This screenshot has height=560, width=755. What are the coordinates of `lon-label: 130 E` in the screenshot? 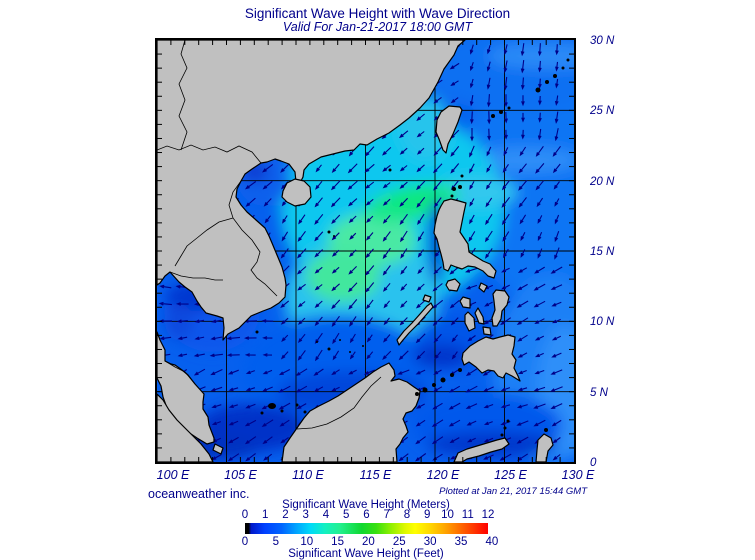 It's located at (578, 475).